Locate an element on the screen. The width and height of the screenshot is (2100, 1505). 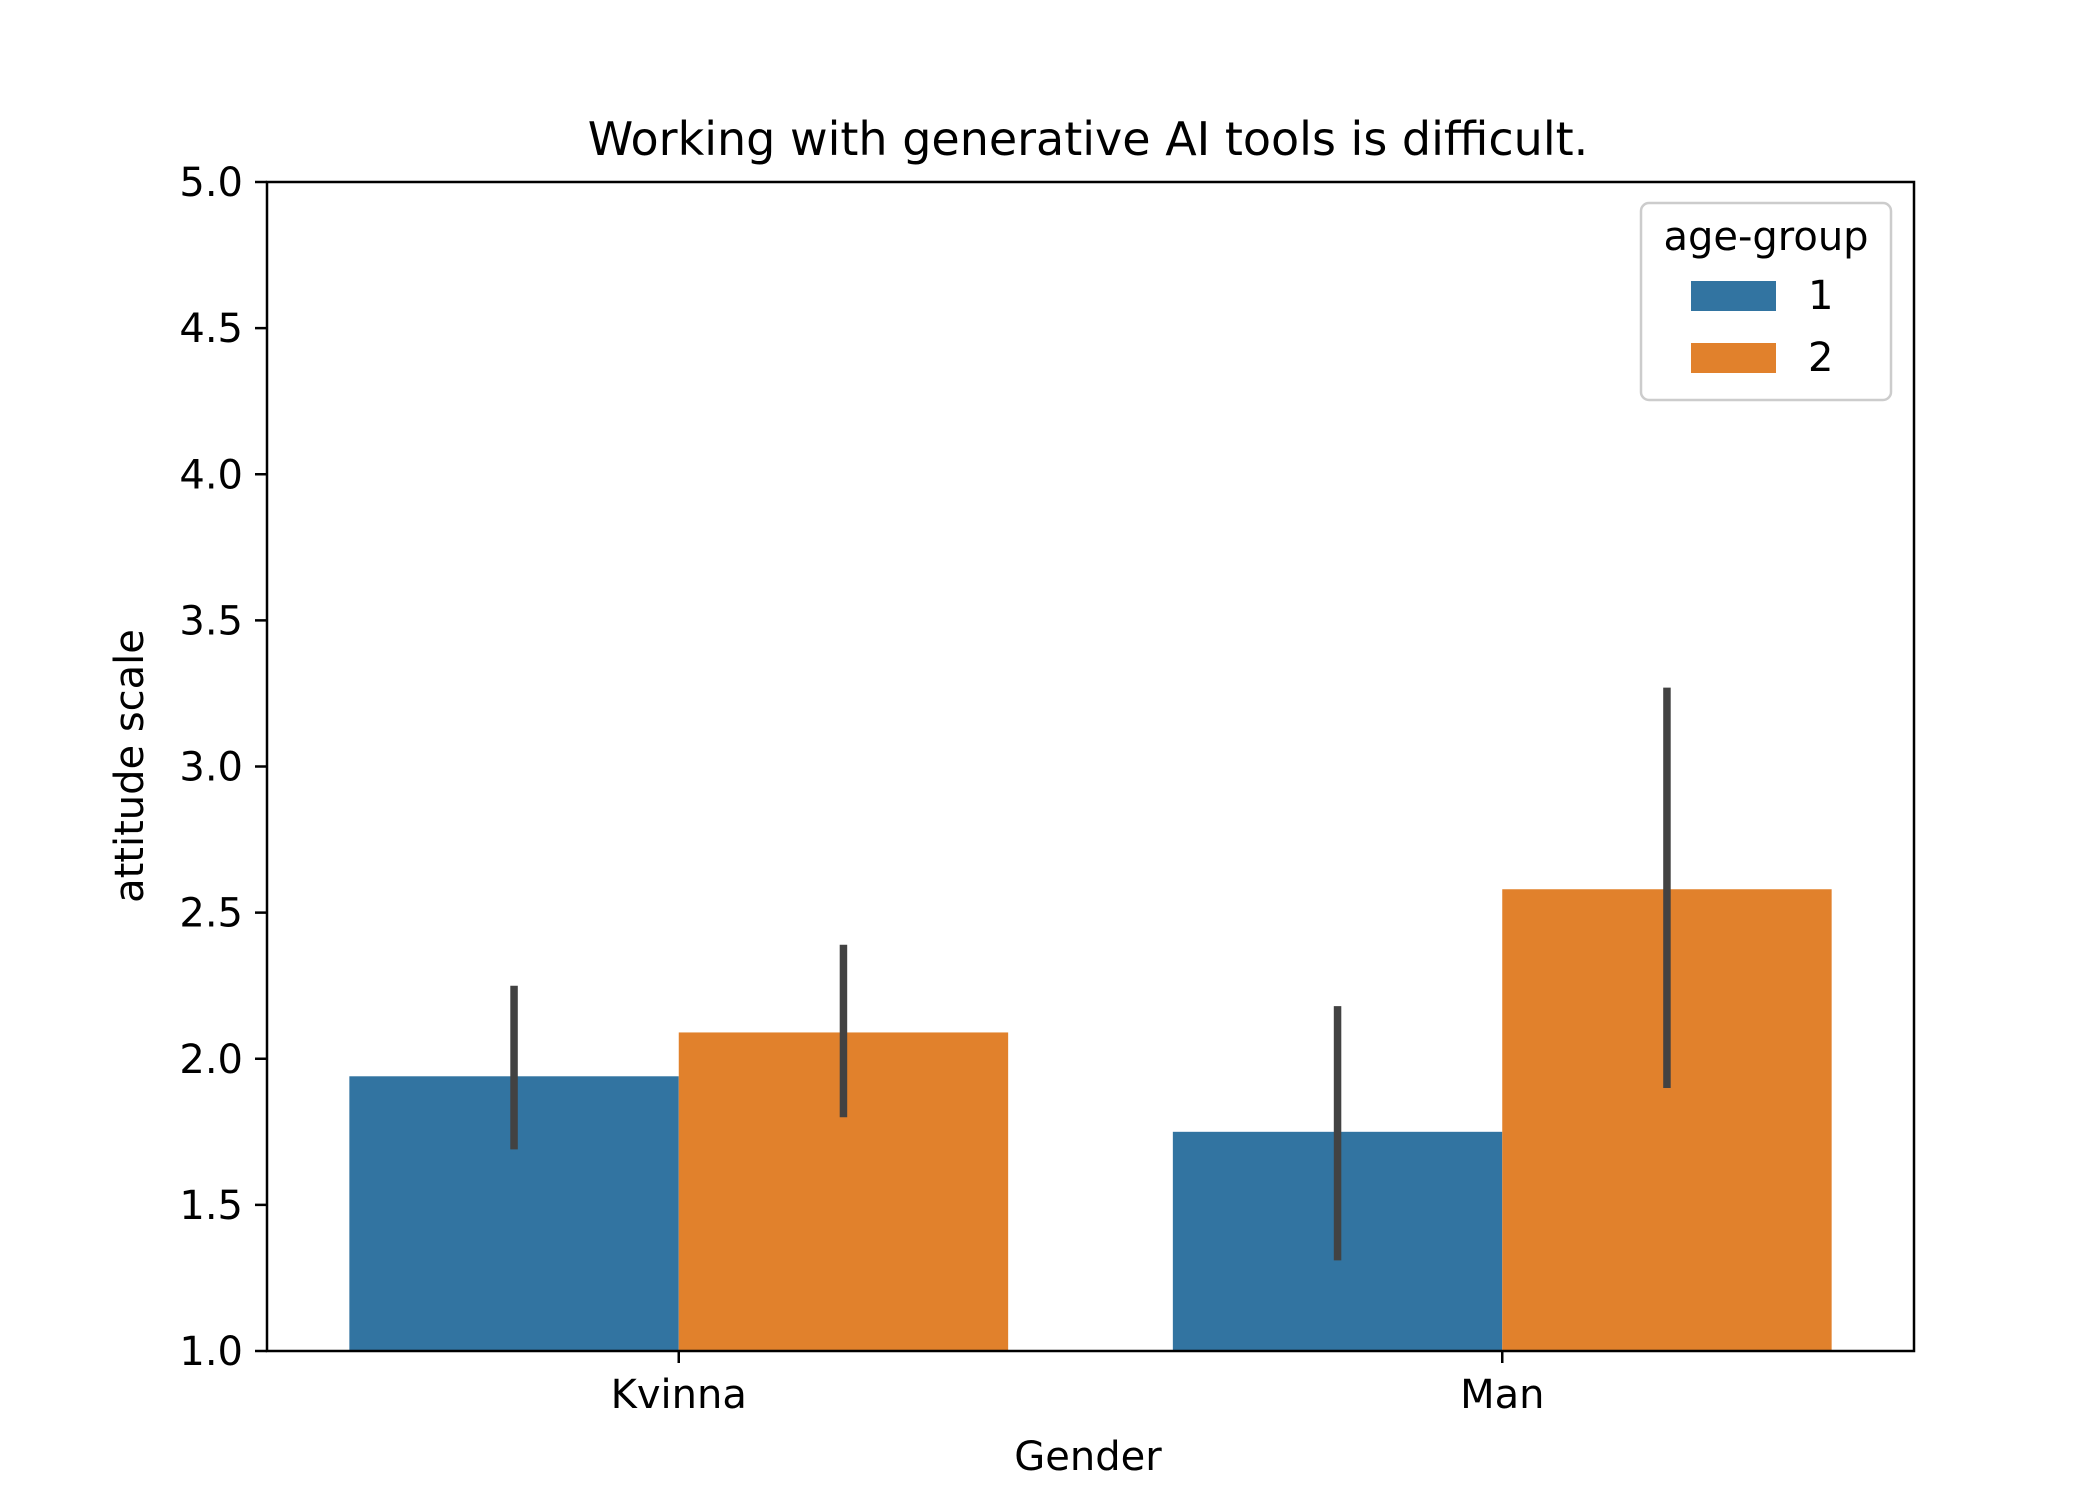
legend-label-2: 2 is located at coordinates (1820, 358).